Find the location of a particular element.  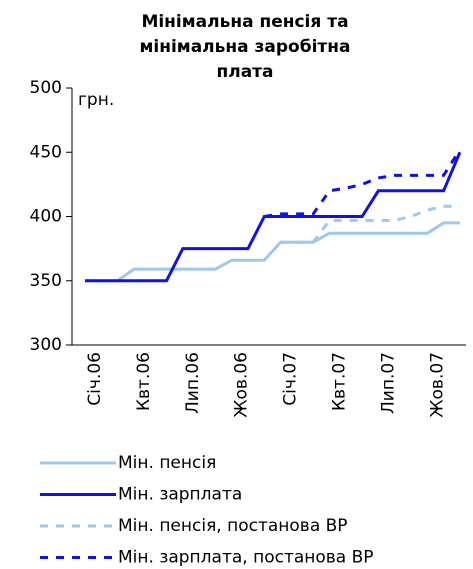

legend-label: Мін. пенсія is located at coordinates (167, 463).